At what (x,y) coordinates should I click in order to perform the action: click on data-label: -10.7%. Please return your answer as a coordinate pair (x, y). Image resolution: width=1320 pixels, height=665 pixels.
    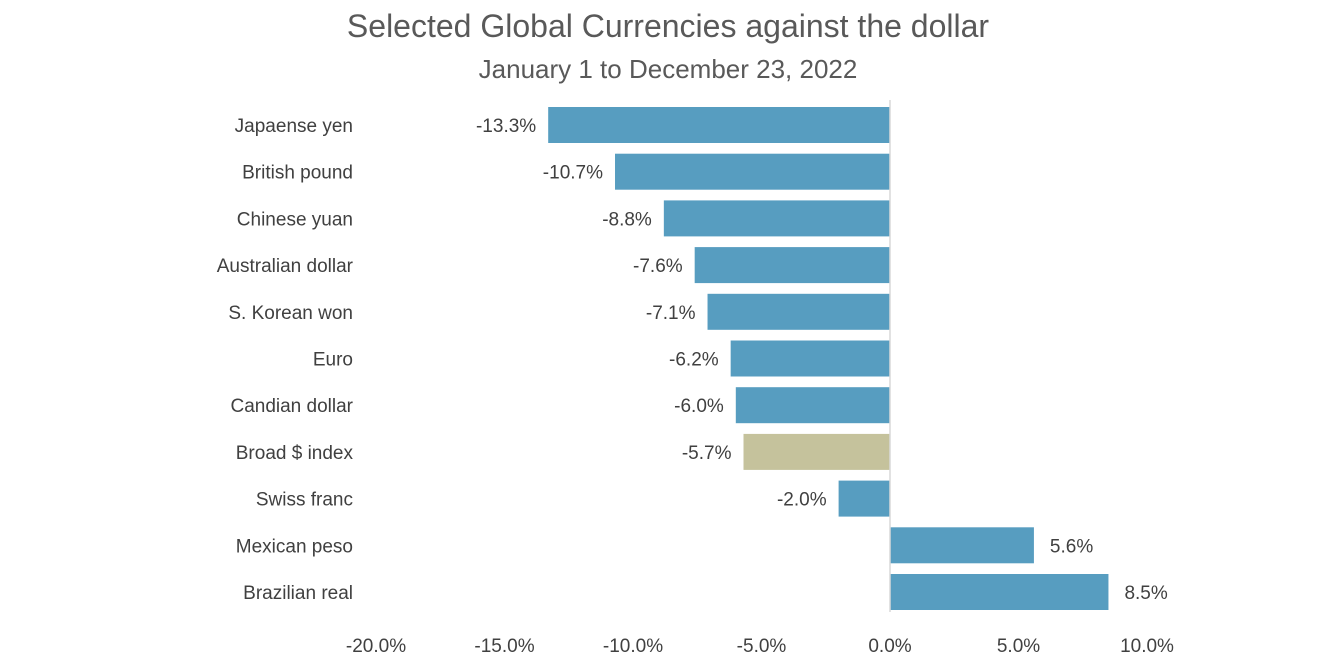
    Looking at the image, I should click on (573, 173).